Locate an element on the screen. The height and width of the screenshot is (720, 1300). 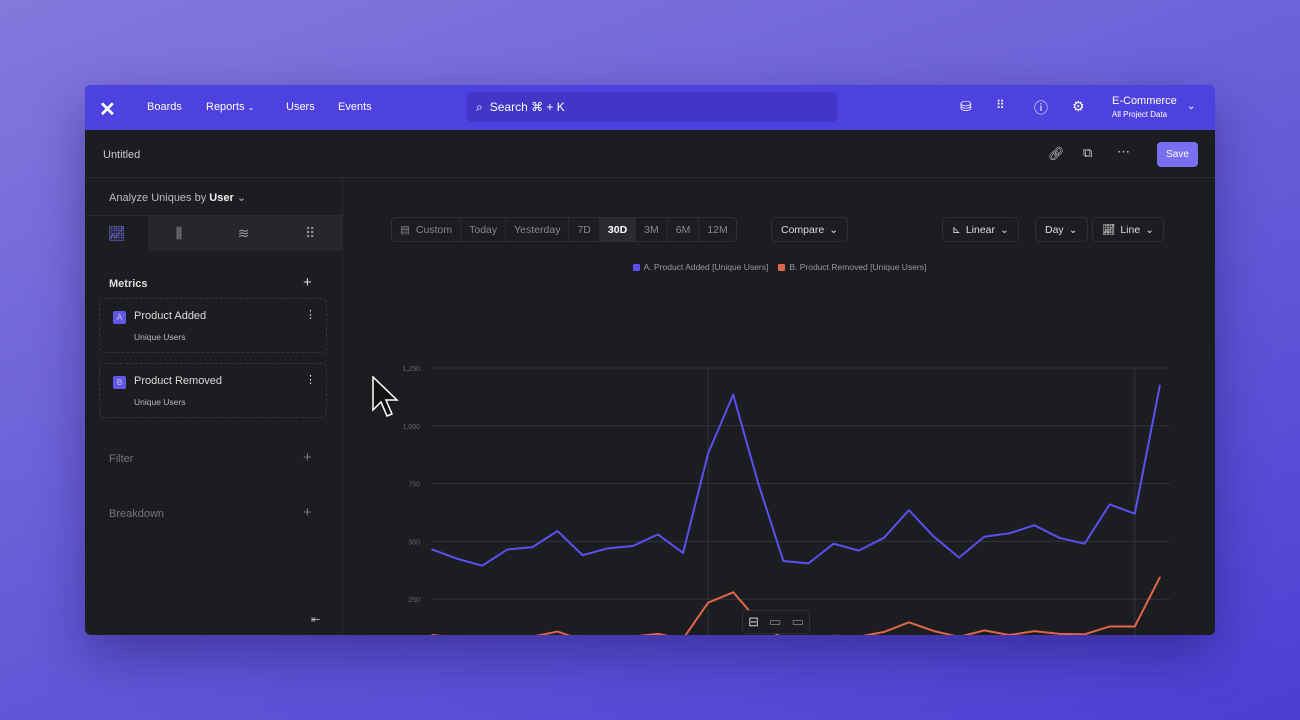
search-input: ⌕ Search ⌘ + K is located at coordinates (652, 107).